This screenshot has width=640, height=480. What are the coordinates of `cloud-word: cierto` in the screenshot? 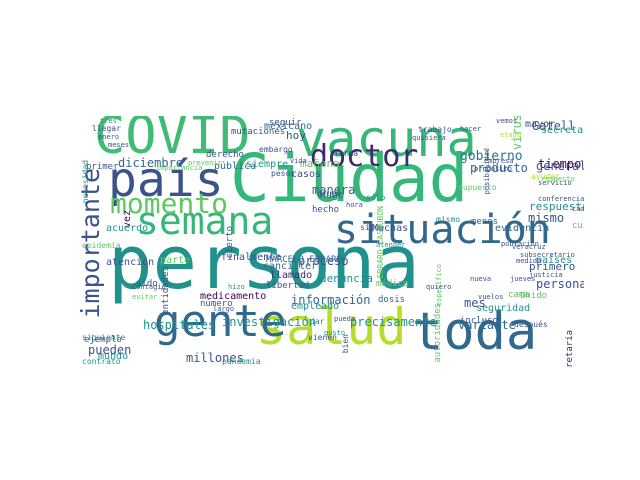 It's located at (230, 242).